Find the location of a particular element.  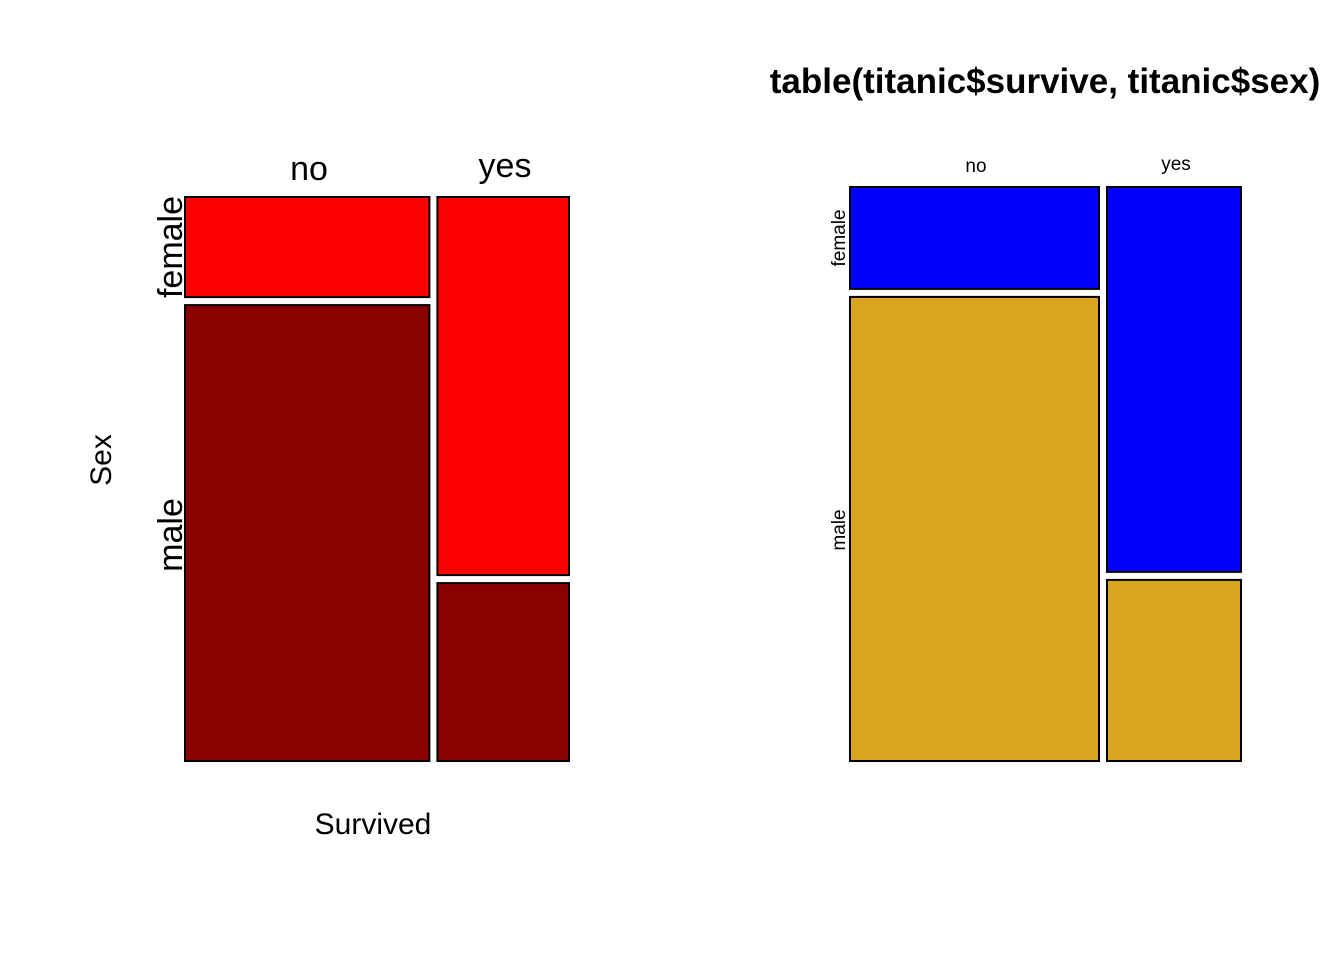

right-cell-yes-female is located at coordinates (1174, 379).